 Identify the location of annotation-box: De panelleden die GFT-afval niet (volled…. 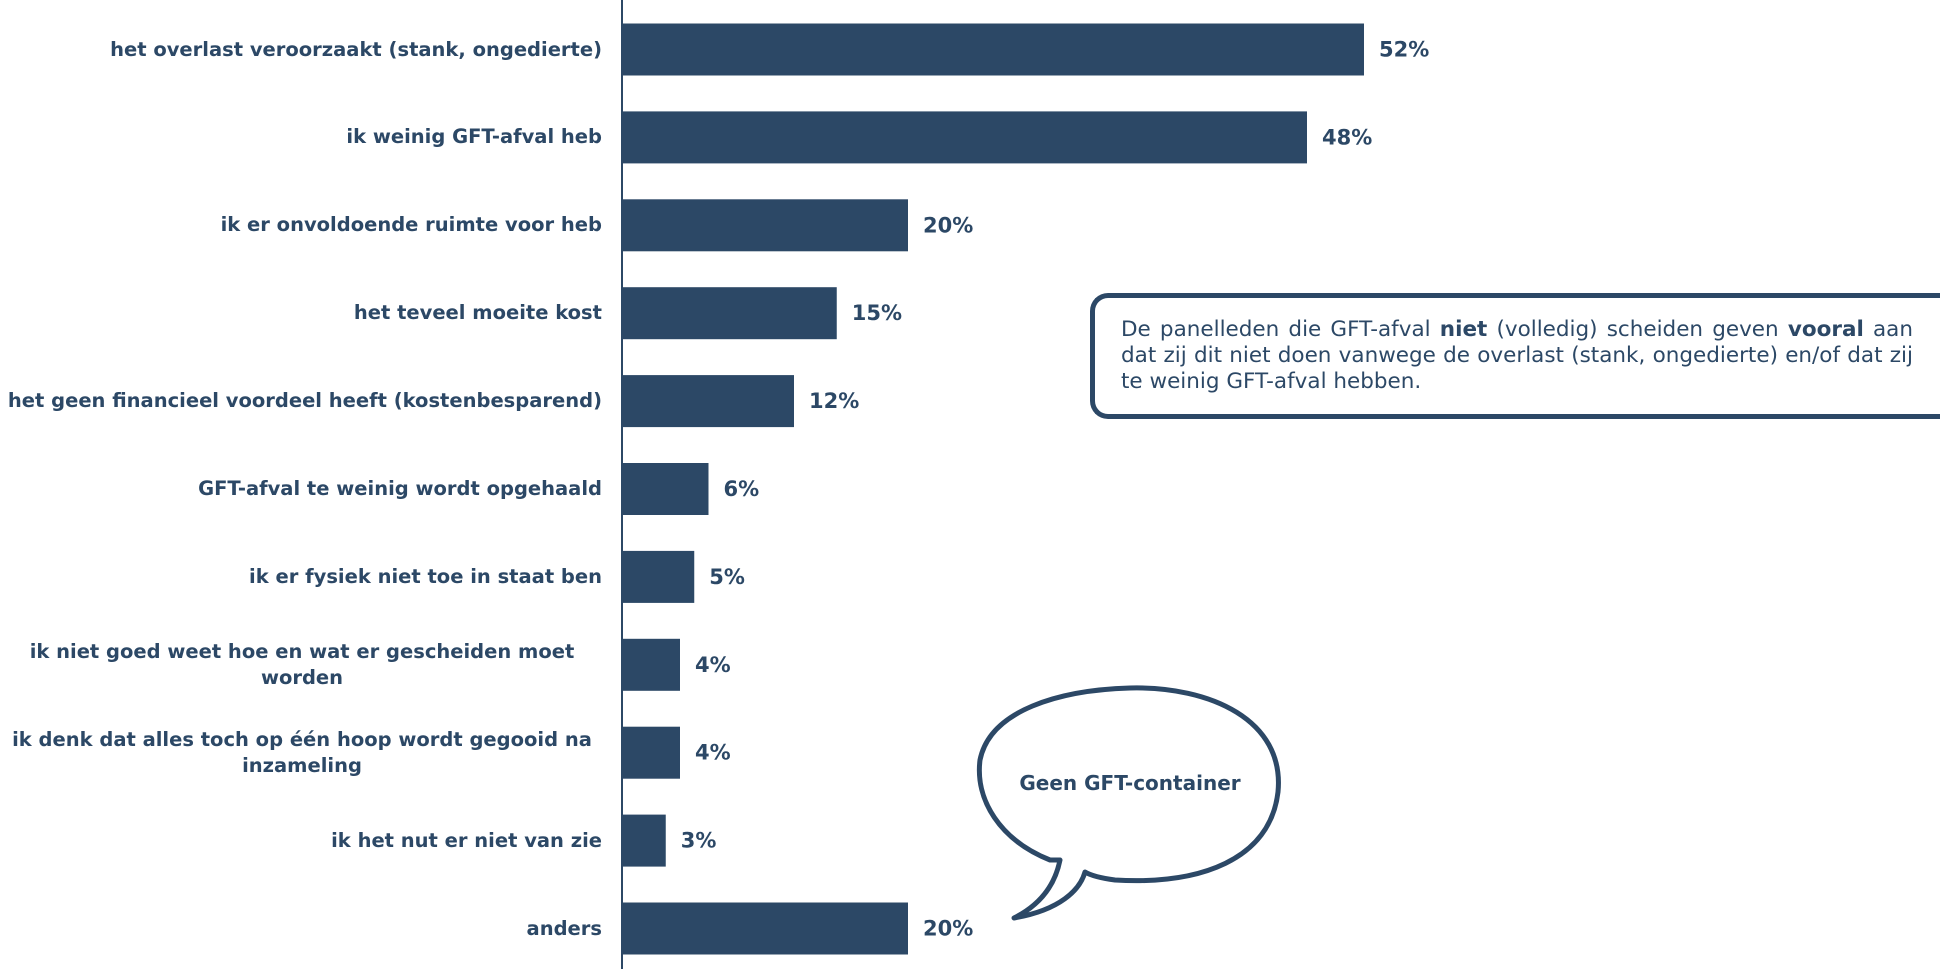
(1515, 356).